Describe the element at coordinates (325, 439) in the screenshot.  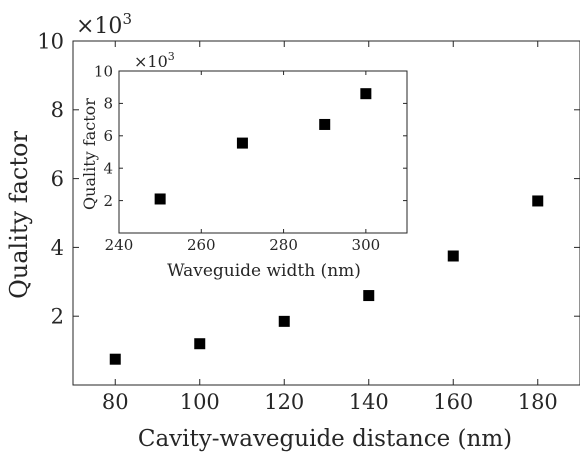
I see `main-x-axis-label: Cavity-waveguide distance (nm)` at that location.